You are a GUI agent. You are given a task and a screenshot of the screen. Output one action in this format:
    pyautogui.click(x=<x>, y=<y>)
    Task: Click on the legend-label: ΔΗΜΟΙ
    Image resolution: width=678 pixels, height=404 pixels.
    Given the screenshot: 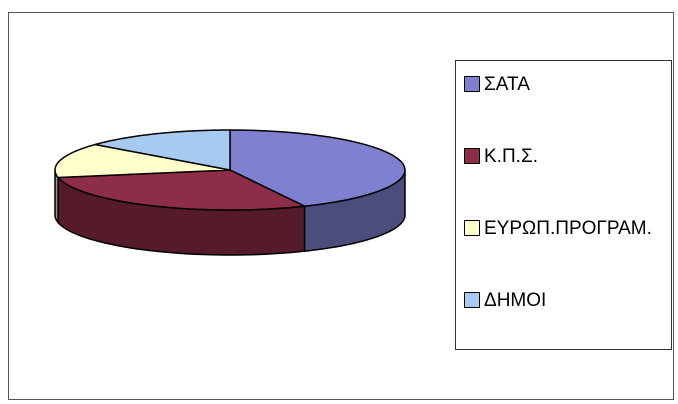 What is the action you would take?
    pyautogui.click(x=515, y=300)
    